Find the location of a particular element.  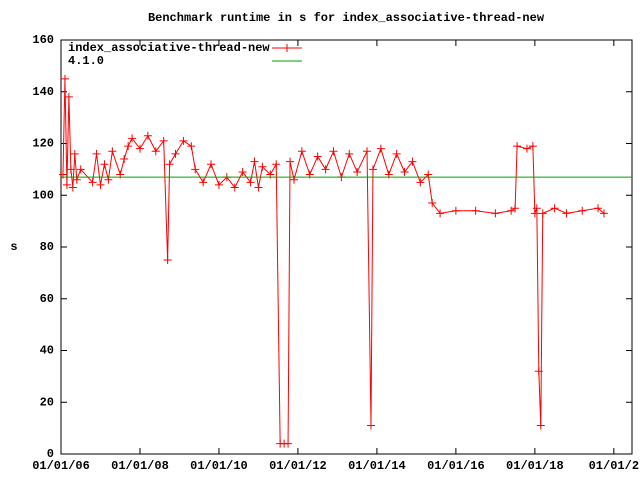

y-tick-label: 0 is located at coordinates (50, 454).